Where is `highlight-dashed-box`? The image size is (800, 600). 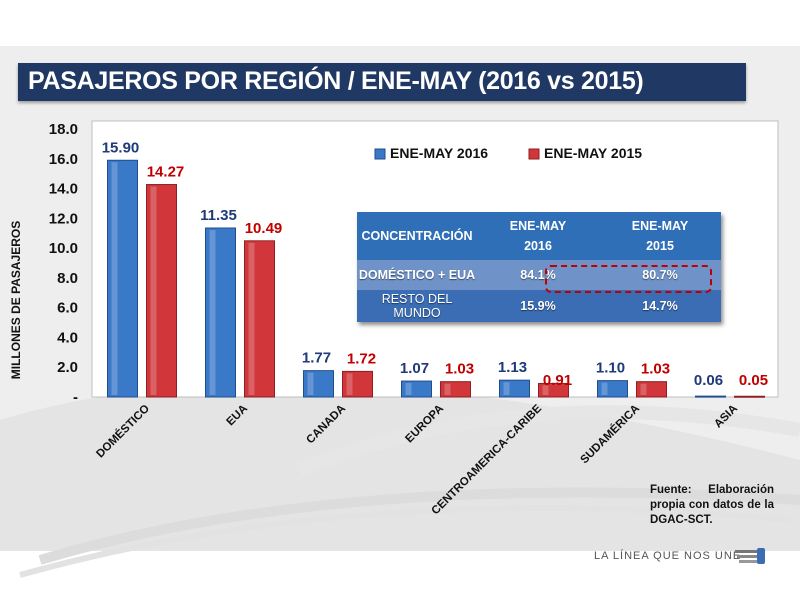
highlight-dashed-box is located at coordinates (628, 279).